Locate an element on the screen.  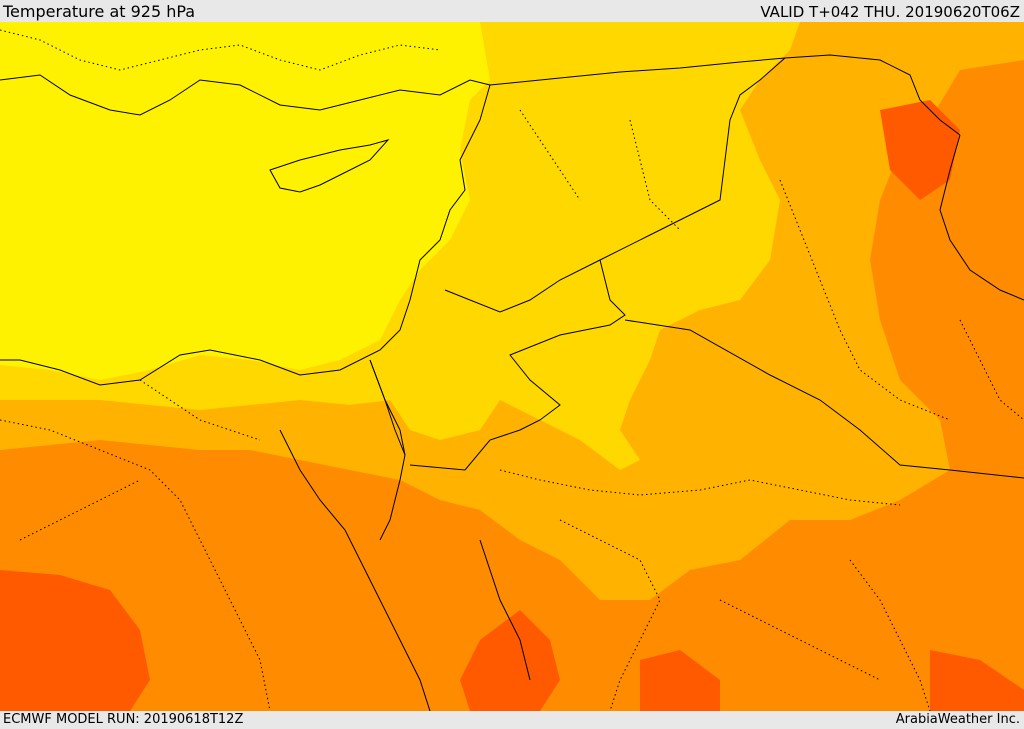
jordan-iraq-border is located at coordinates (517, 365).